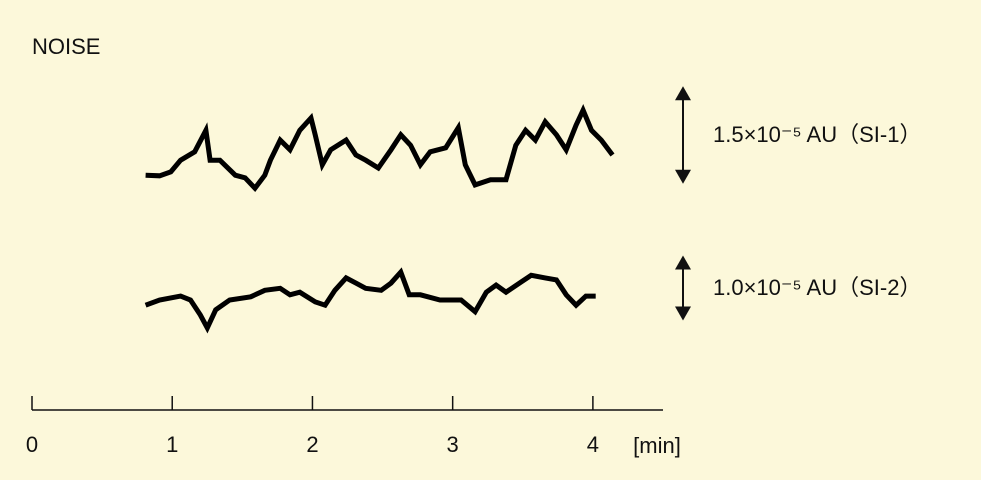  I want to click on x-tick-label: 1, so click(172, 444).